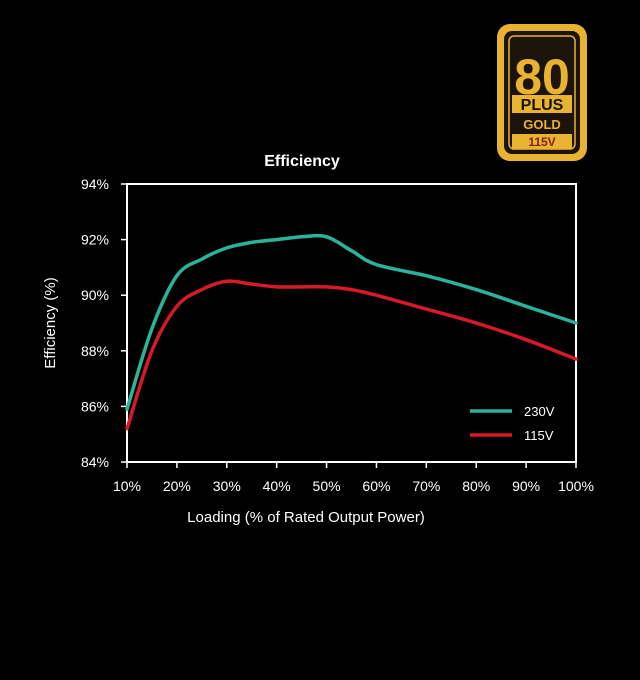 This screenshot has width=640, height=680. I want to click on 80-plus-gold-badge: 80 PLUS GOLD 115V, so click(542, 92).